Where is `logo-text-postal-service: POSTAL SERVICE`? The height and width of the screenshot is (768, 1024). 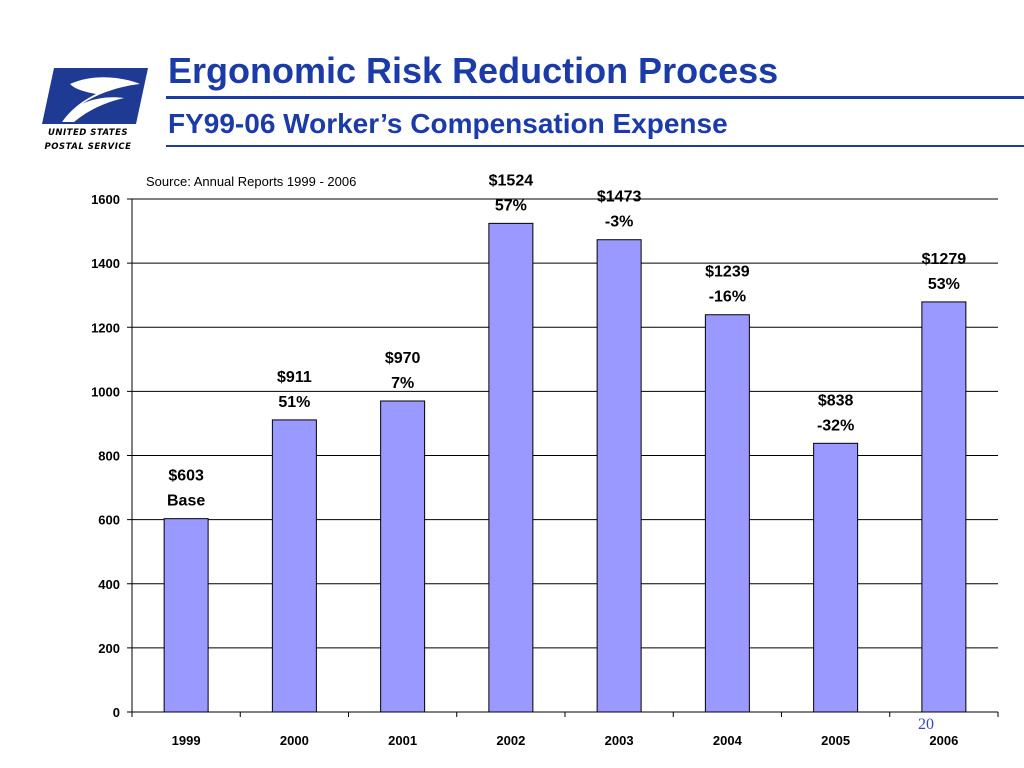
logo-text-postal-service: POSTAL SERVICE is located at coordinates (88, 147).